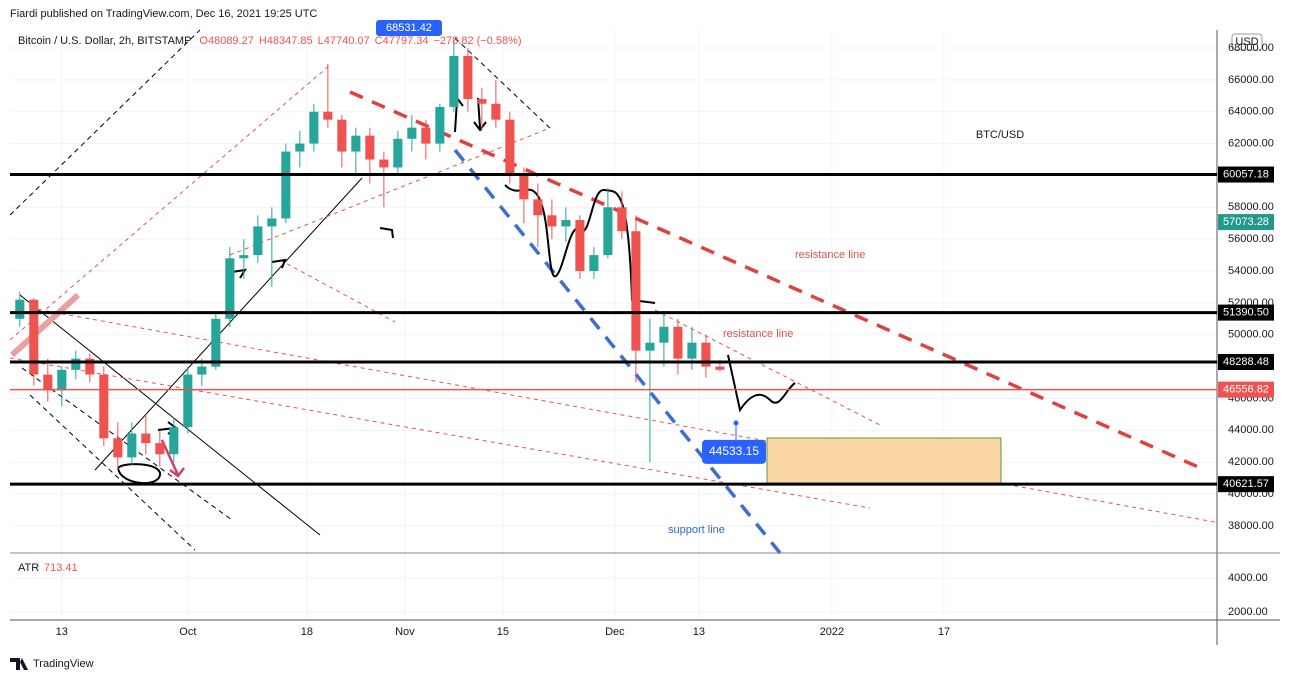 This screenshot has height=682, width=1290. Describe the element at coordinates (1248, 578) in the screenshot. I see `y-tick-label: 4000.00` at that location.